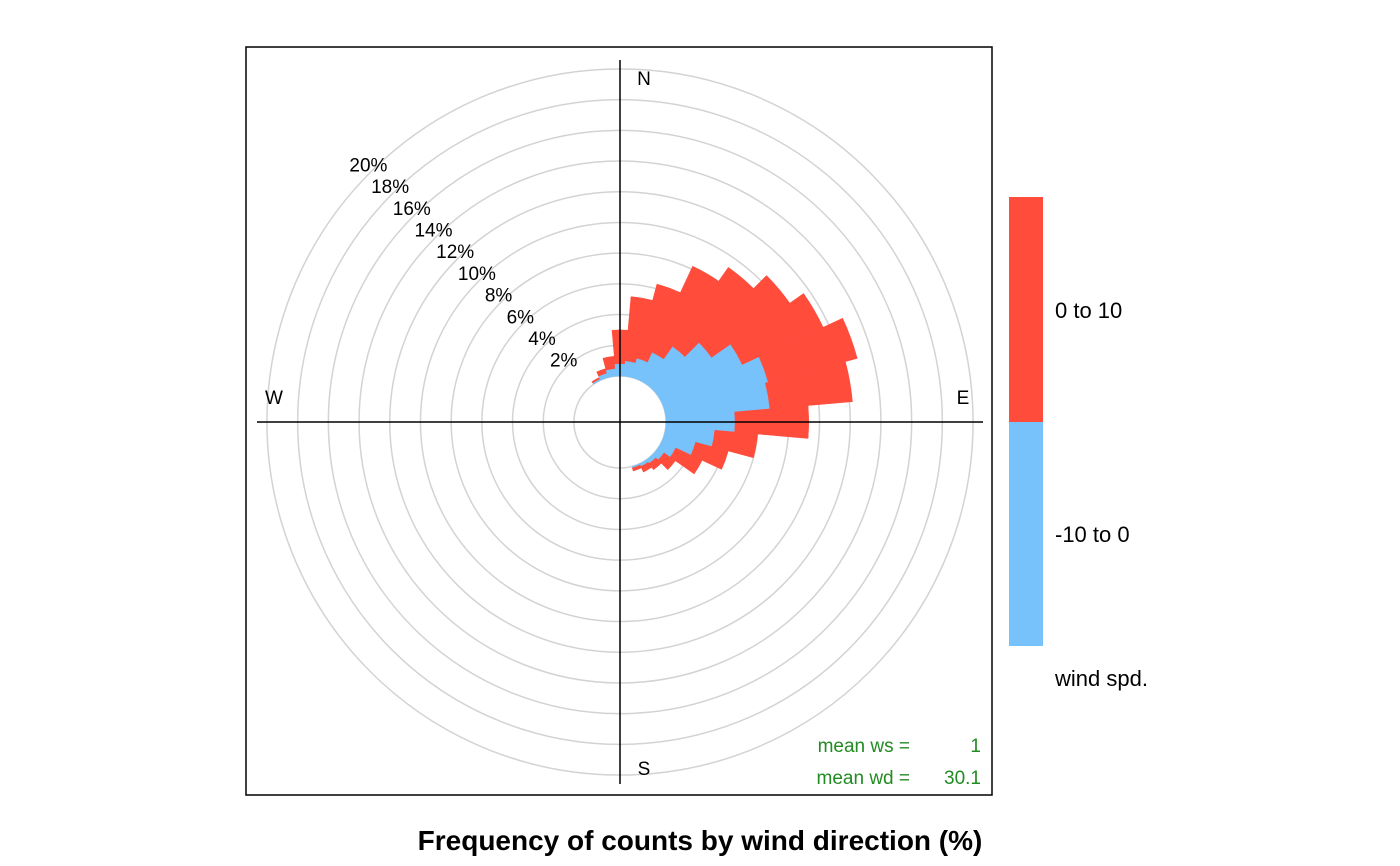 This screenshot has width=1400, height=866. Describe the element at coordinates (521, 317) in the screenshot. I see `ring-label-3: 6%` at that location.